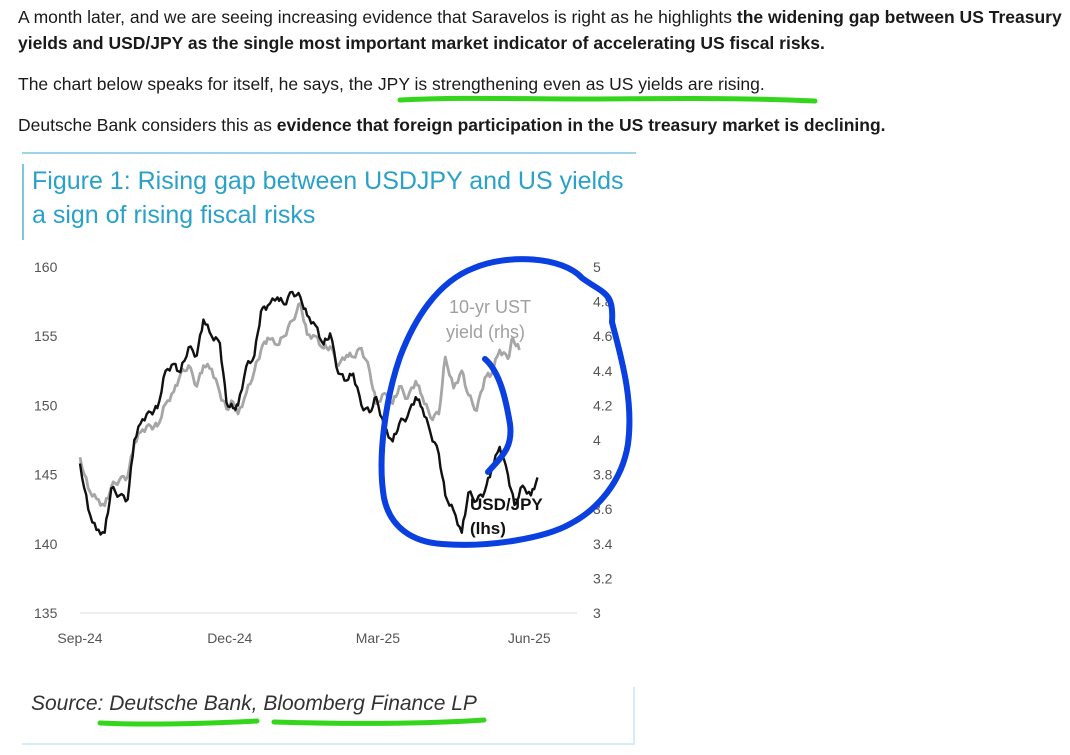 The image size is (1070, 755). Describe the element at coordinates (529, 638) in the screenshot. I see `x-tick-label: Jun-25` at that location.